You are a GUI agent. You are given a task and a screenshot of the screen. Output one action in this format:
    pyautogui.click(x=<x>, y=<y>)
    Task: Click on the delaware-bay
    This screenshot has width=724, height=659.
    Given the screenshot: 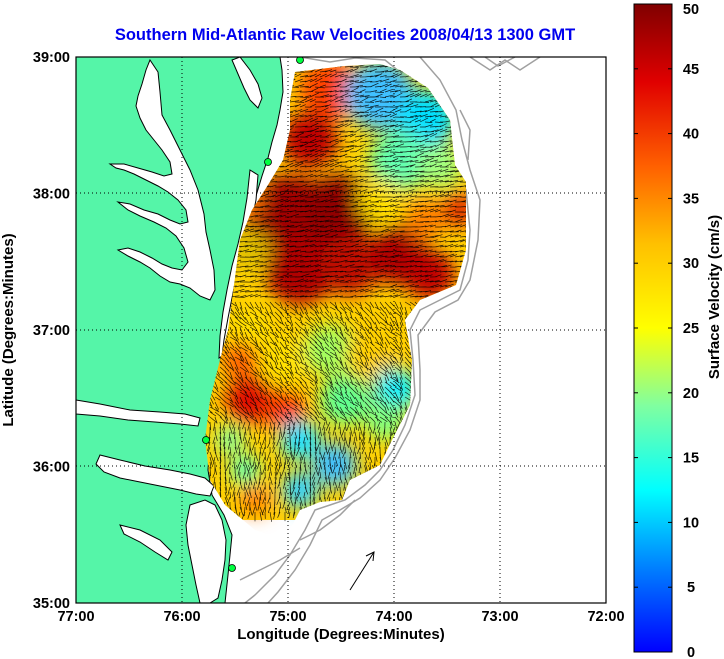 What is the action you would take?
    pyautogui.click(x=247, y=83)
    